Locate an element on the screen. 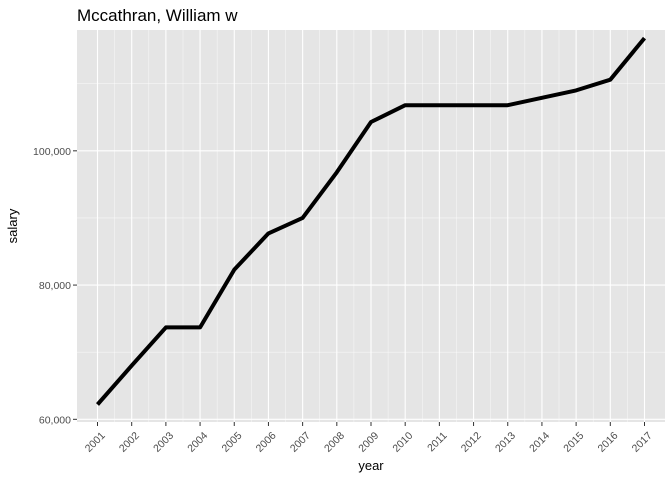  x-tick-label: 2012 is located at coordinates (471, 442).